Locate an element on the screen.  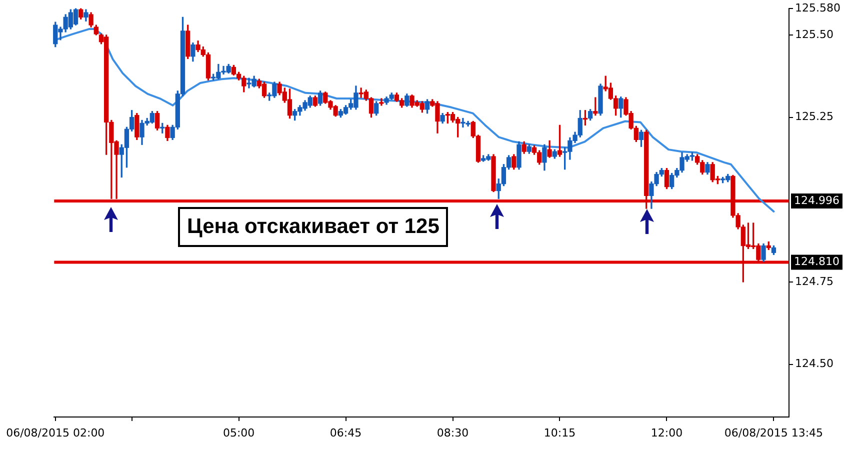
x-tick-label: 06/08/2015 02:00 is located at coordinates (55, 433).